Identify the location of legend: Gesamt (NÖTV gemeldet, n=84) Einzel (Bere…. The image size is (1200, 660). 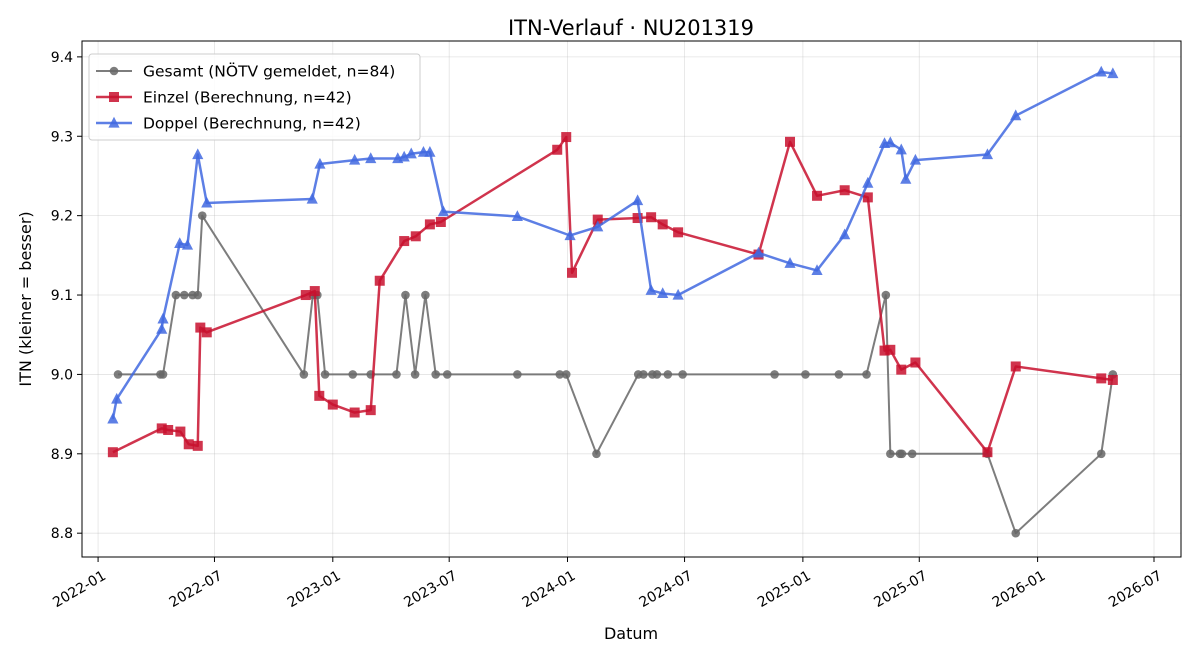
(254, 97).